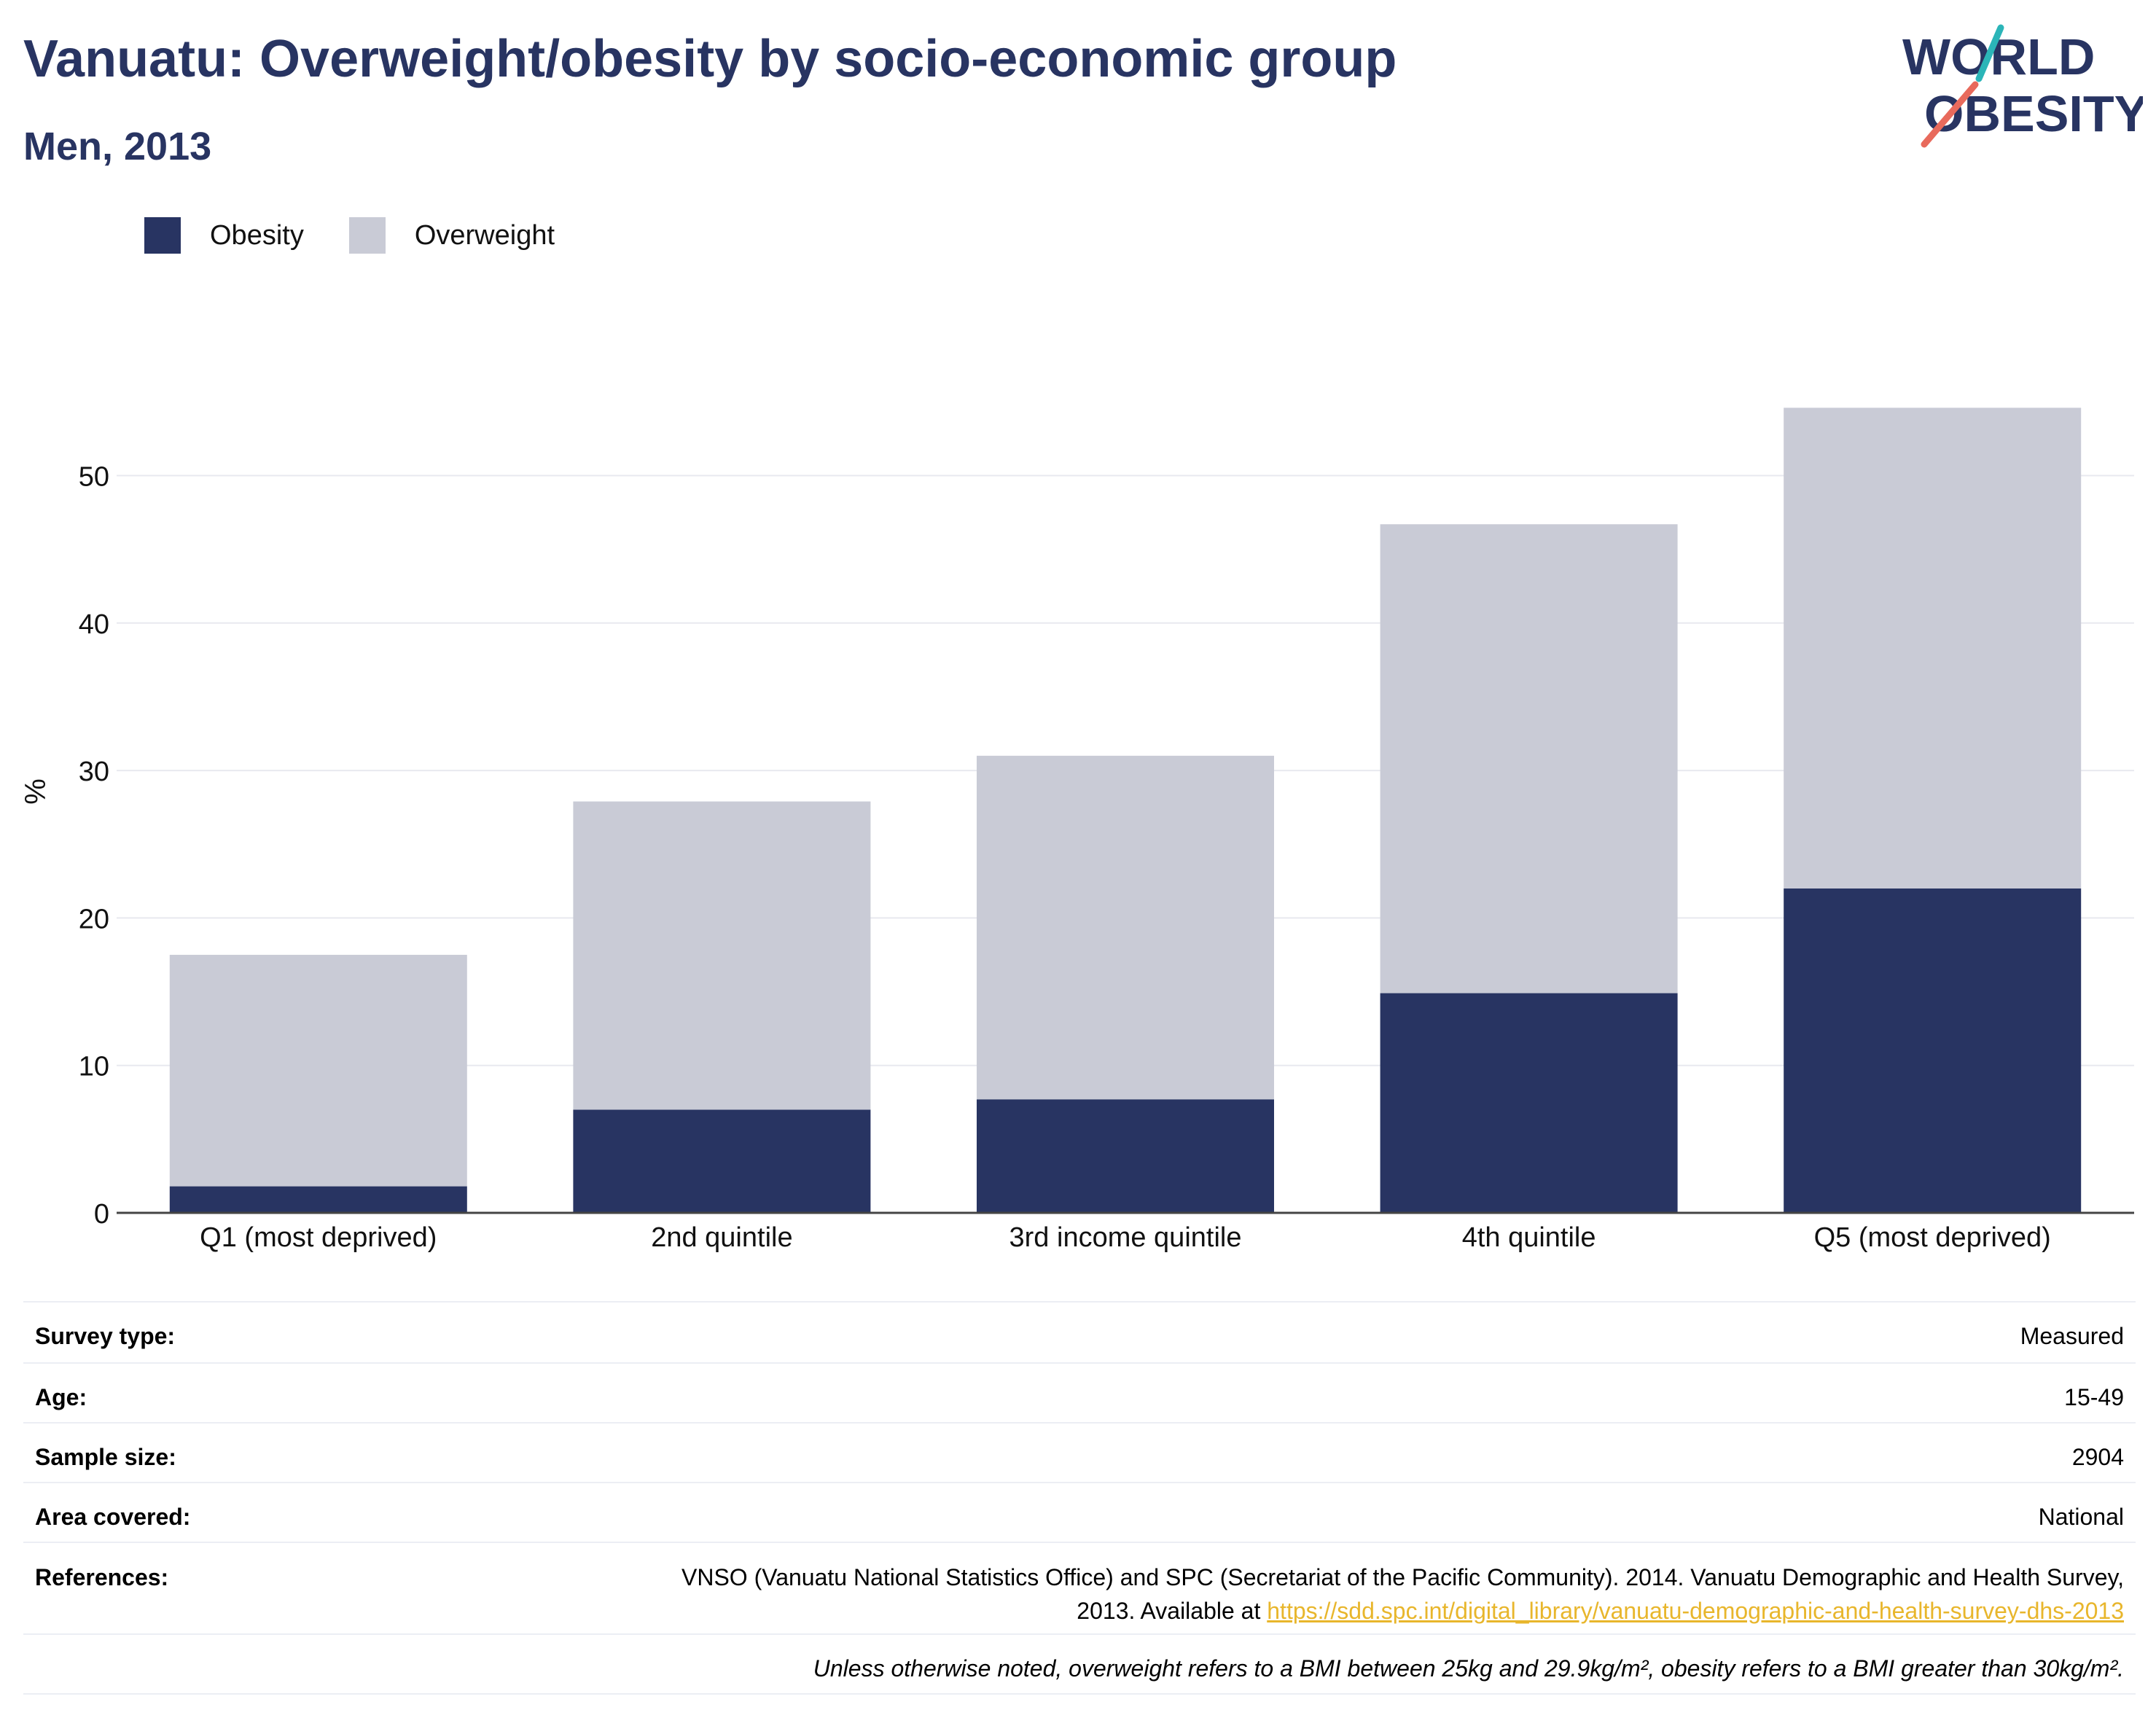 The height and width of the screenshot is (1734, 2156). What do you see at coordinates (105, 1336) in the screenshot?
I see `survey-type-label: Survey type:` at bounding box center [105, 1336].